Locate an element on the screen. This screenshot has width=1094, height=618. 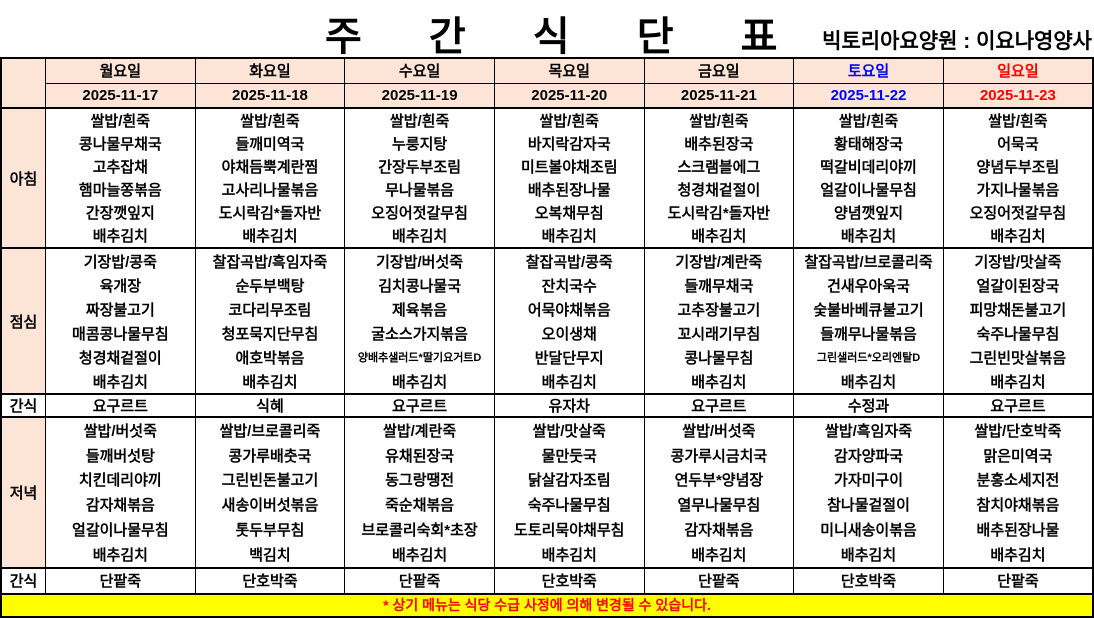
menu-item: 어묵야채볶음 is located at coordinates (569, 310).